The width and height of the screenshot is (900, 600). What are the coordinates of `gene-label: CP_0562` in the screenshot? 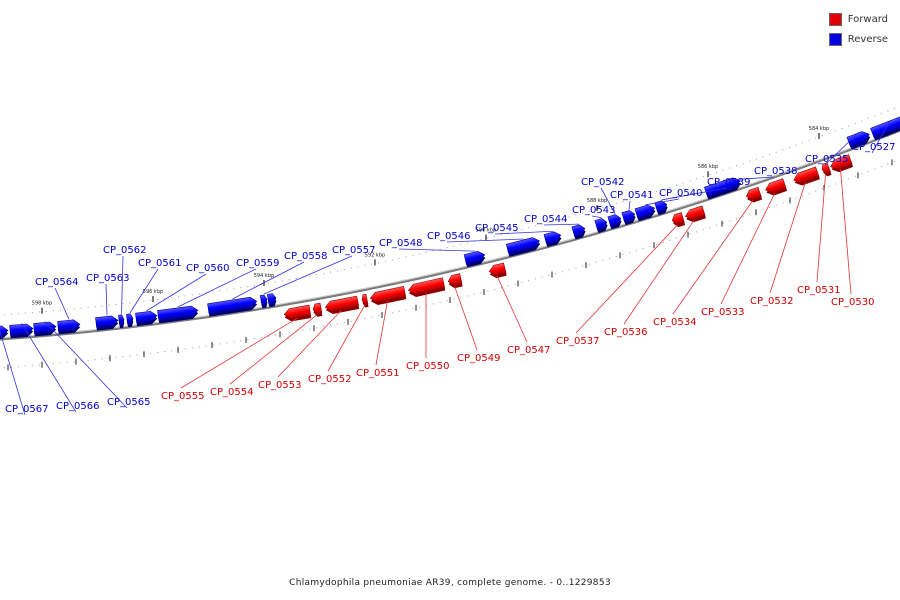 It's located at (124, 250).